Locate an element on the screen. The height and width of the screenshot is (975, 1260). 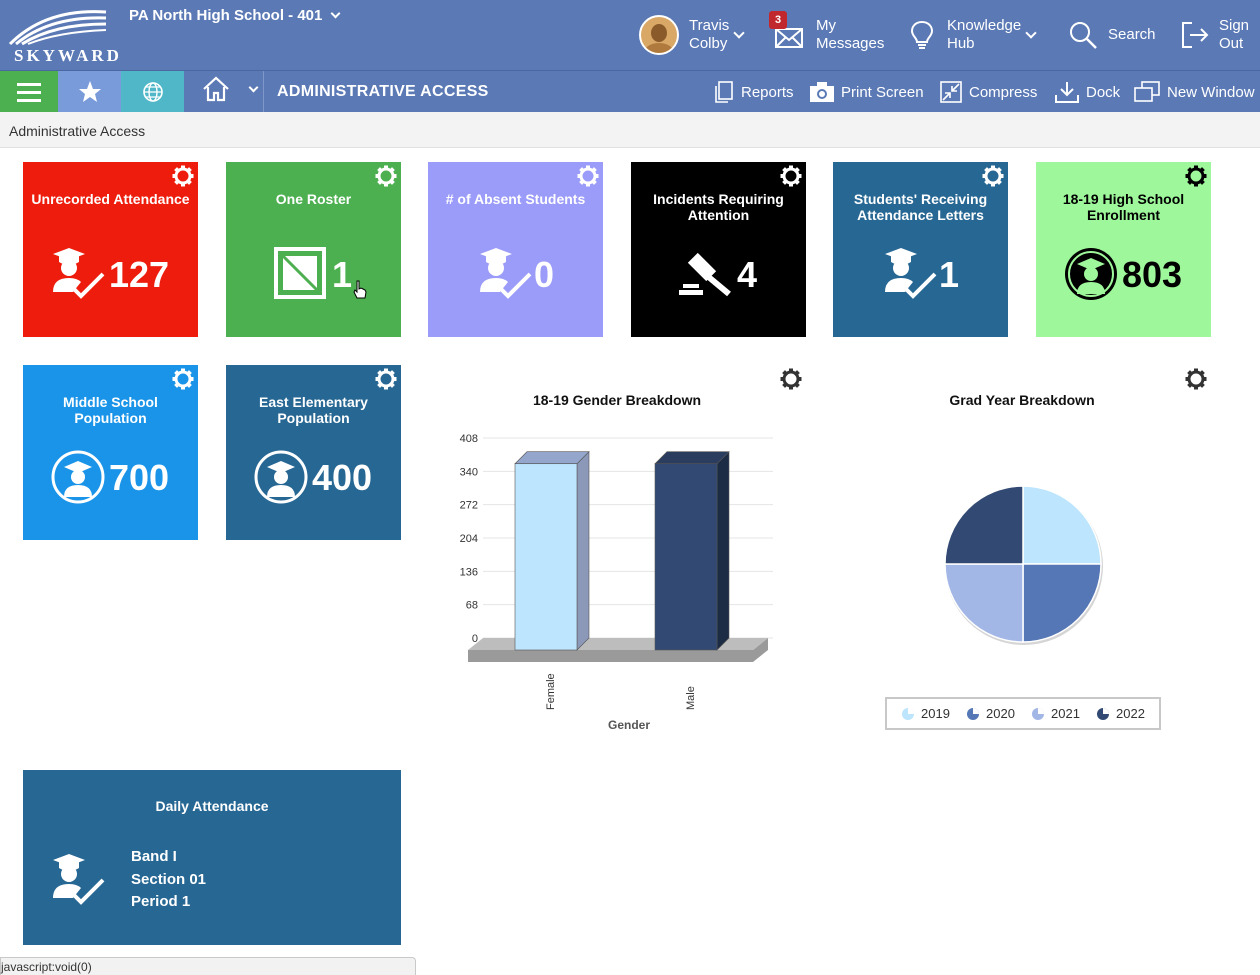
messages-count-badge: 3 is located at coordinates (778, 20).